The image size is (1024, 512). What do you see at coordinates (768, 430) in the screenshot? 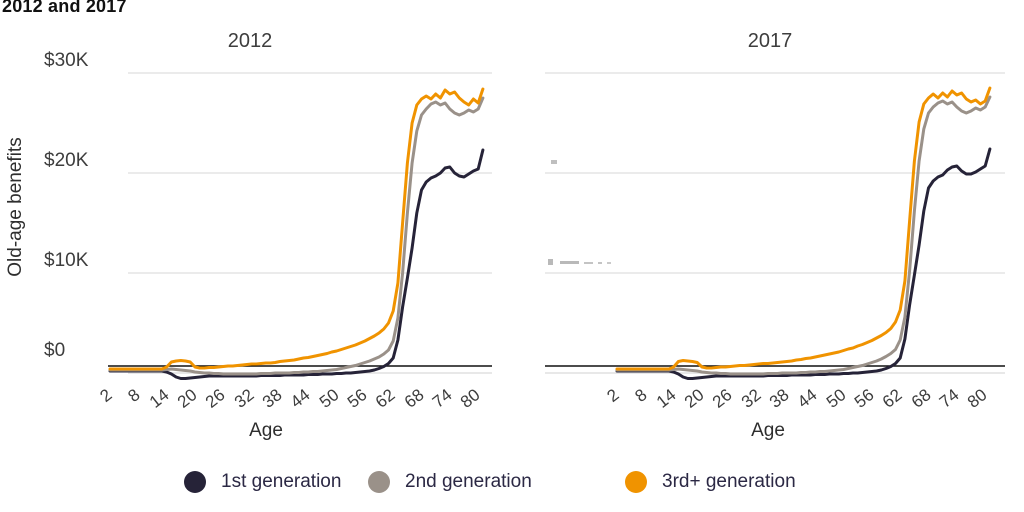
I see `x-axis-title-right: Age` at bounding box center [768, 430].